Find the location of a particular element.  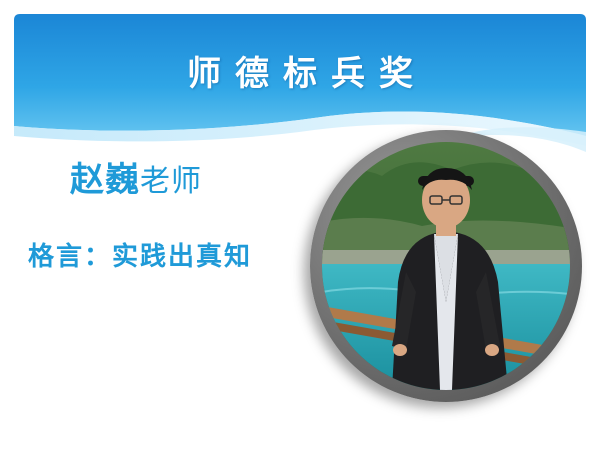

motto-line: 格言：实践出真知 is located at coordinates (140, 254).